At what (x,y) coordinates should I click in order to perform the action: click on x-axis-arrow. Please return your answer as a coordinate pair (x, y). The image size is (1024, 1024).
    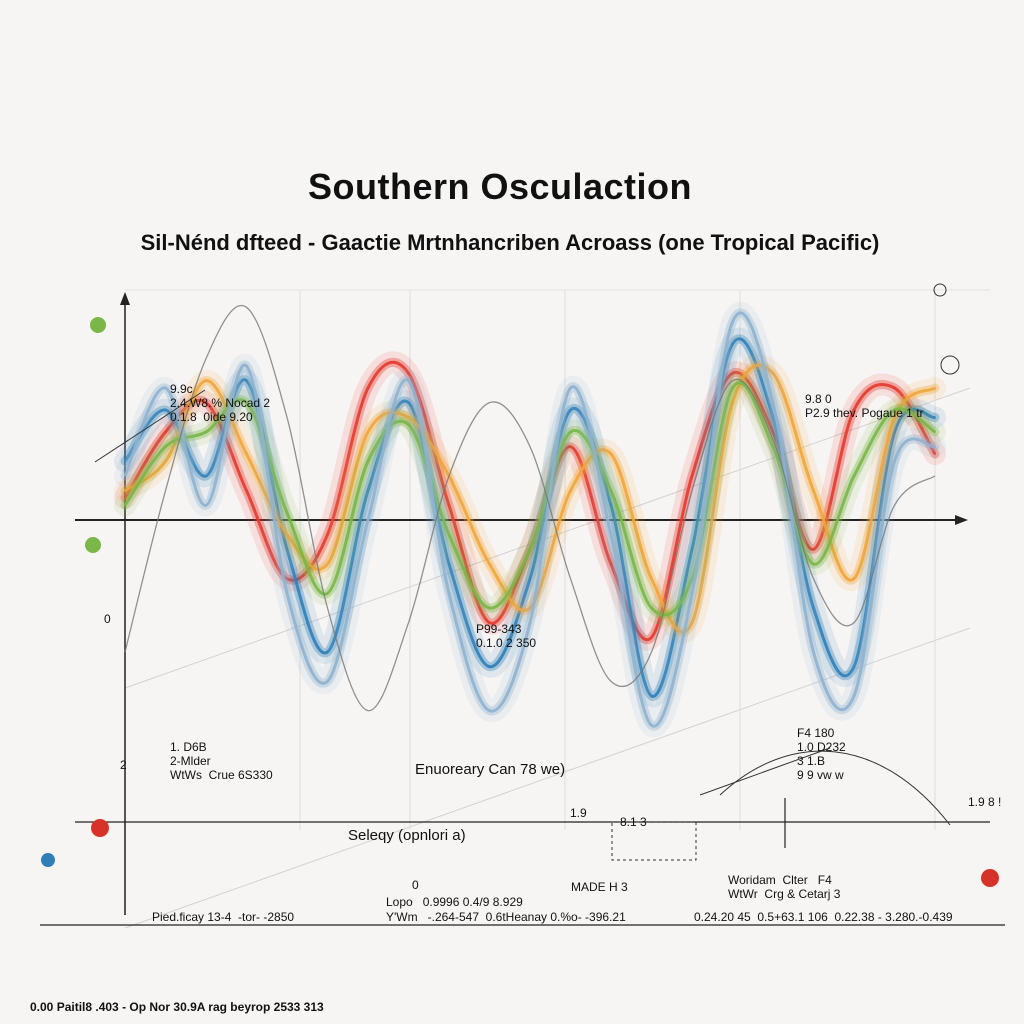
    Looking at the image, I should click on (961, 520).